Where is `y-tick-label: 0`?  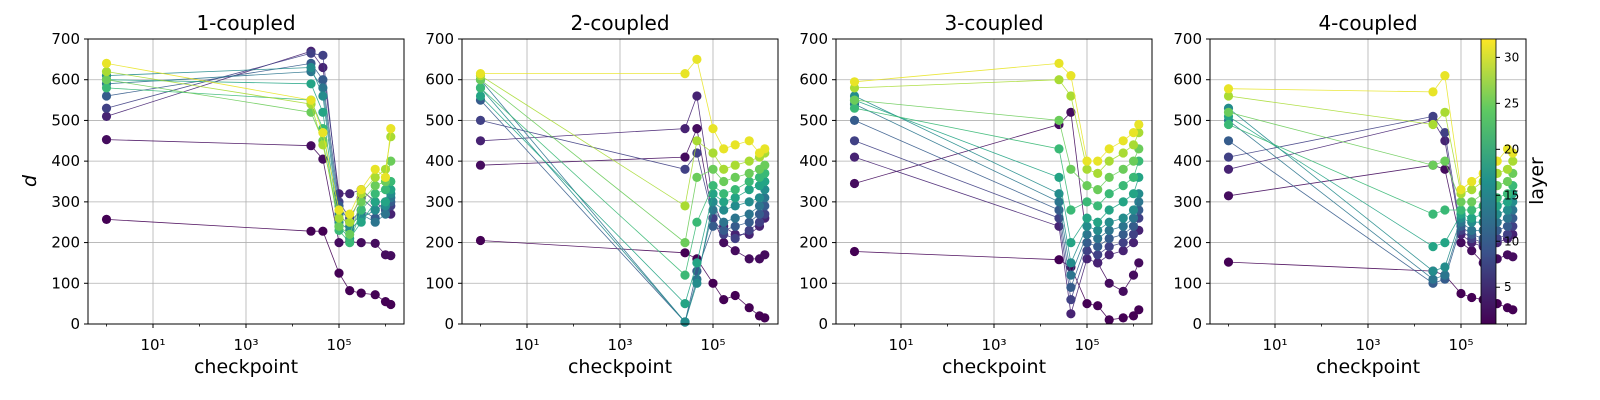
y-tick-label: 0 is located at coordinates (1197, 324).